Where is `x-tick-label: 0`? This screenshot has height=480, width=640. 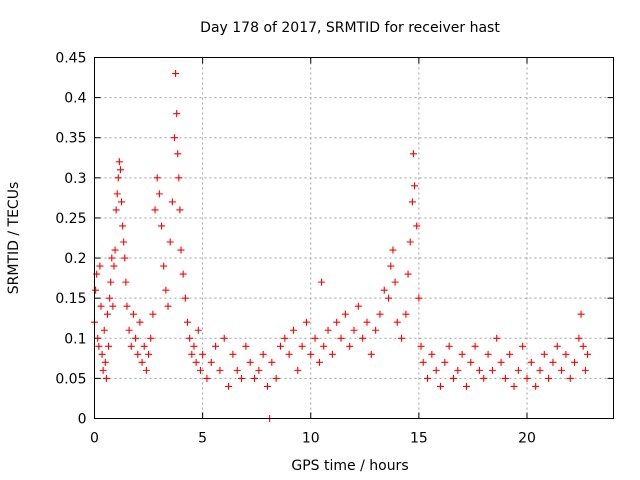
x-tick-label: 0 is located at coordinates (94, 439).